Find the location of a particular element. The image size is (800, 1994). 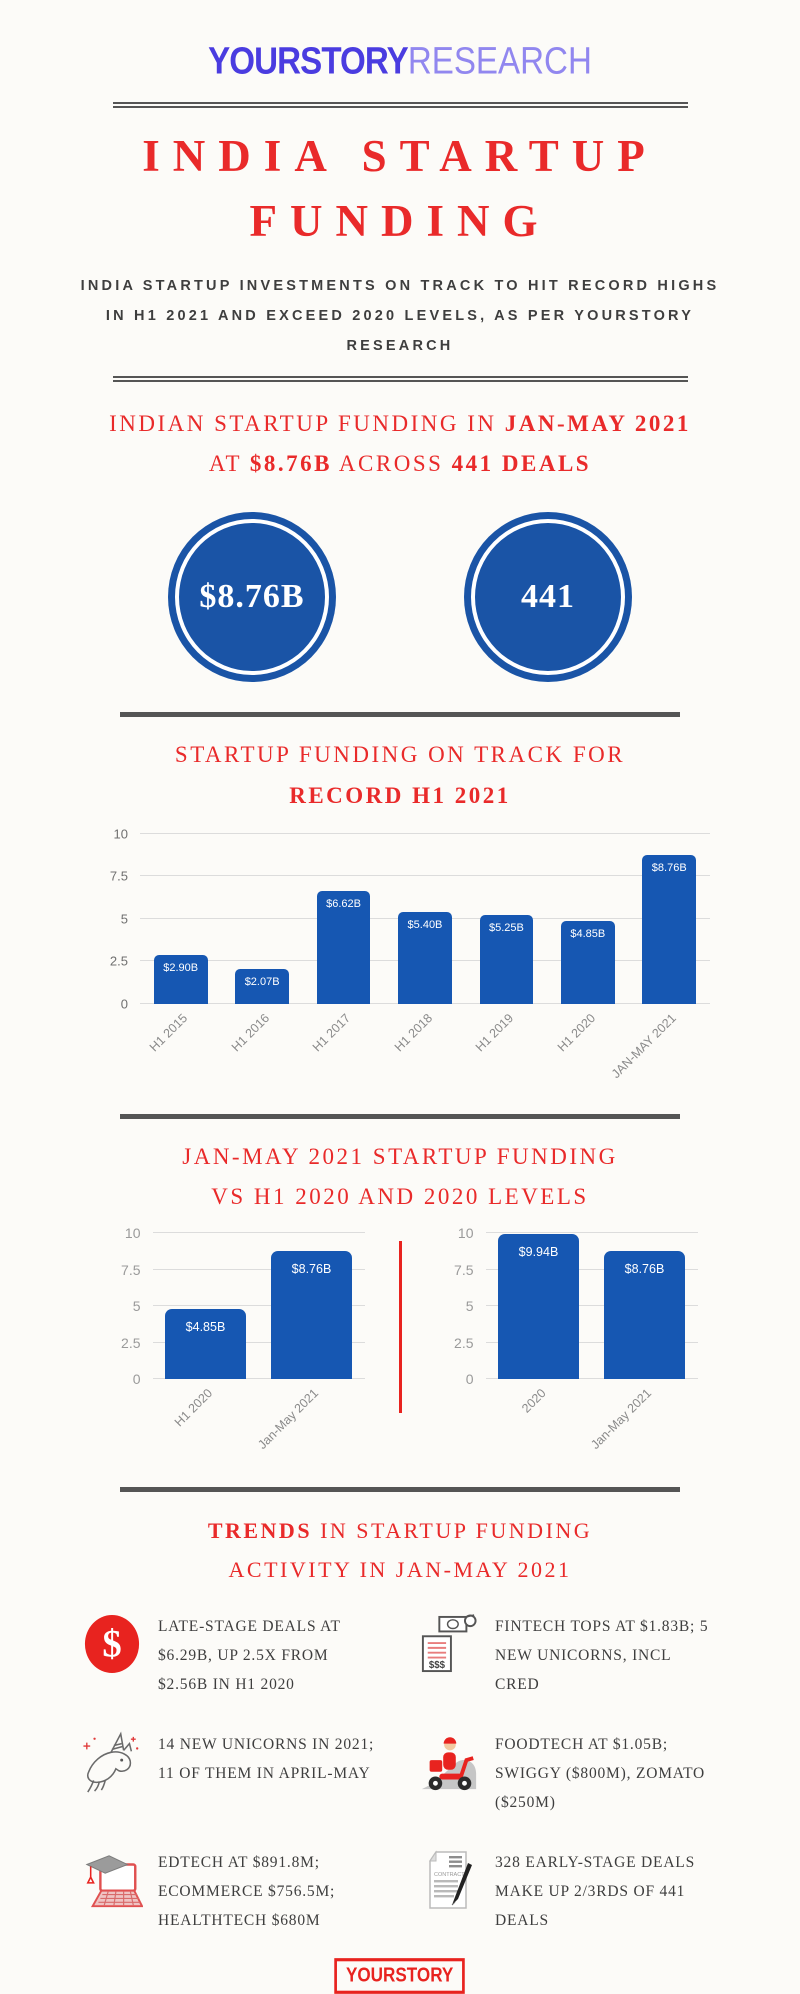

bar-value-label: $5.40B is located at coordinates (425, 925).